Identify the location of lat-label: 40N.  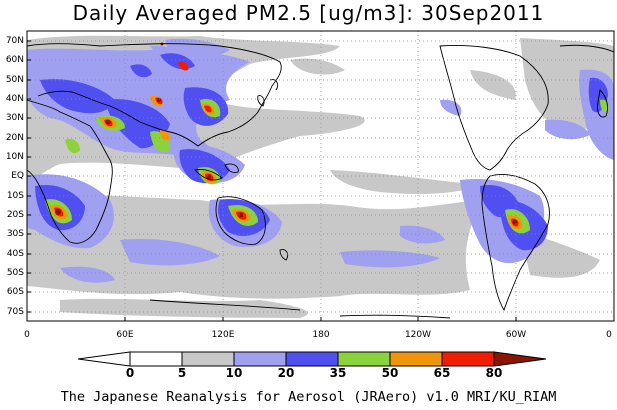
(14, 99).